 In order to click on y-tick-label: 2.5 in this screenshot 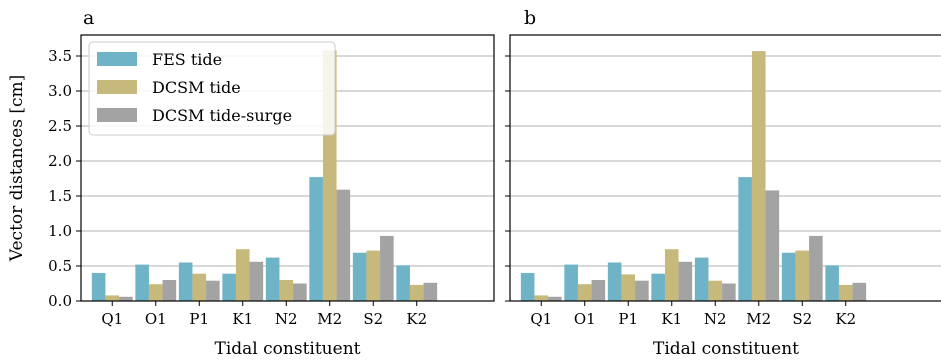, I will do `click(60, 126)`.